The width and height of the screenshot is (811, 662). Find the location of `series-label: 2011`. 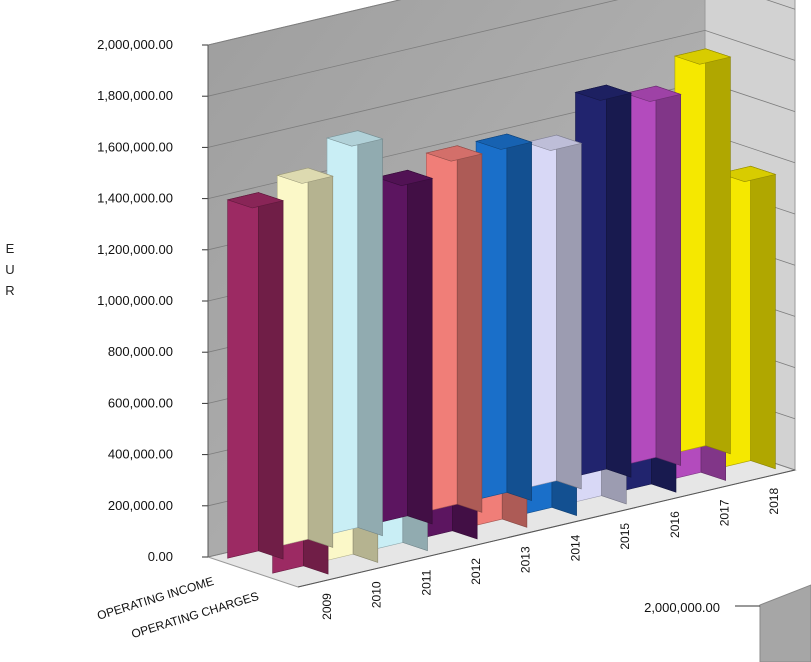

series-label: 2011 is located at coordinates (426, 582).